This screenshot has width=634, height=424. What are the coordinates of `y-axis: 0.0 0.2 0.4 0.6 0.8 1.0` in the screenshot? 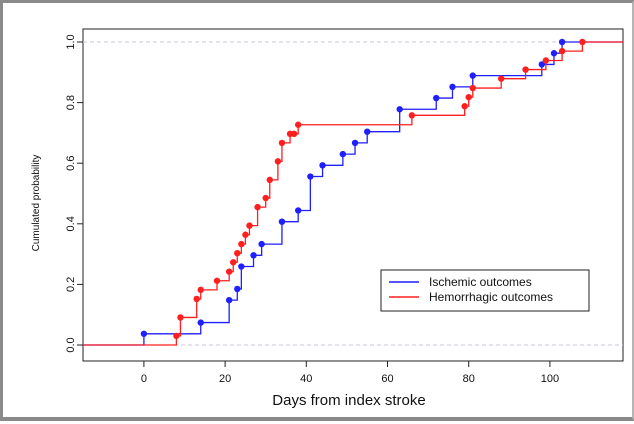 It's located at (74, 193).